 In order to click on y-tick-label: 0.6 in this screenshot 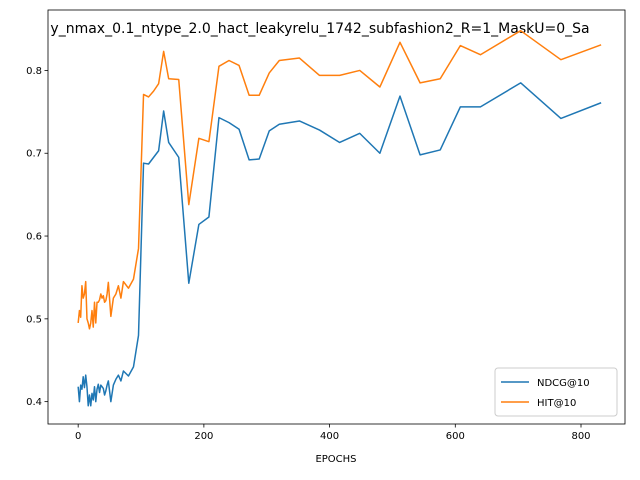, I will do `click(34, 237)`.